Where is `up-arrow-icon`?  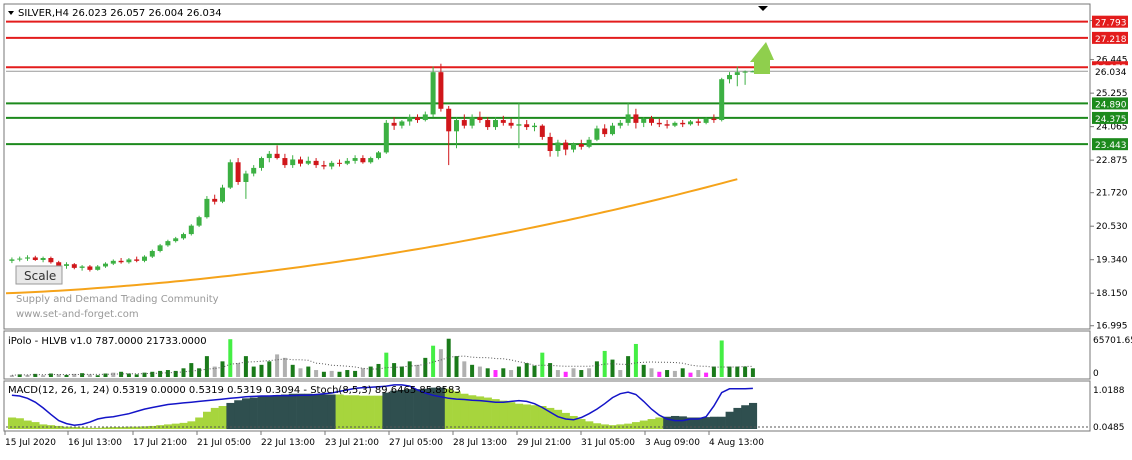
up-arrow-icon is located at coordinates (762, 58).